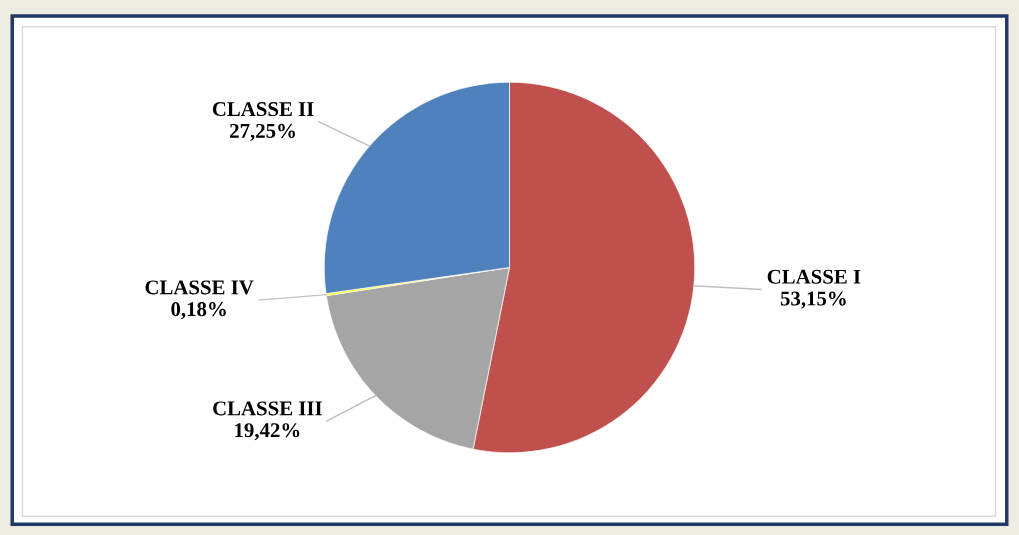  Describe the element at coordinates (813, 300) in the screenshot. I see `data-label: 53,15%` at that location.